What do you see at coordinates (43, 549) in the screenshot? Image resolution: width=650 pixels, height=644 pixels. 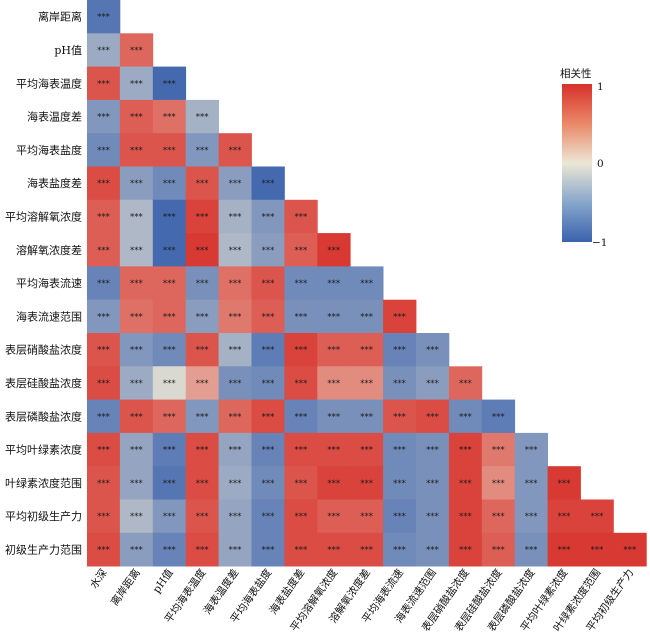 I see `row-label: 初级生产力范围` at bounding box center [43, 549].